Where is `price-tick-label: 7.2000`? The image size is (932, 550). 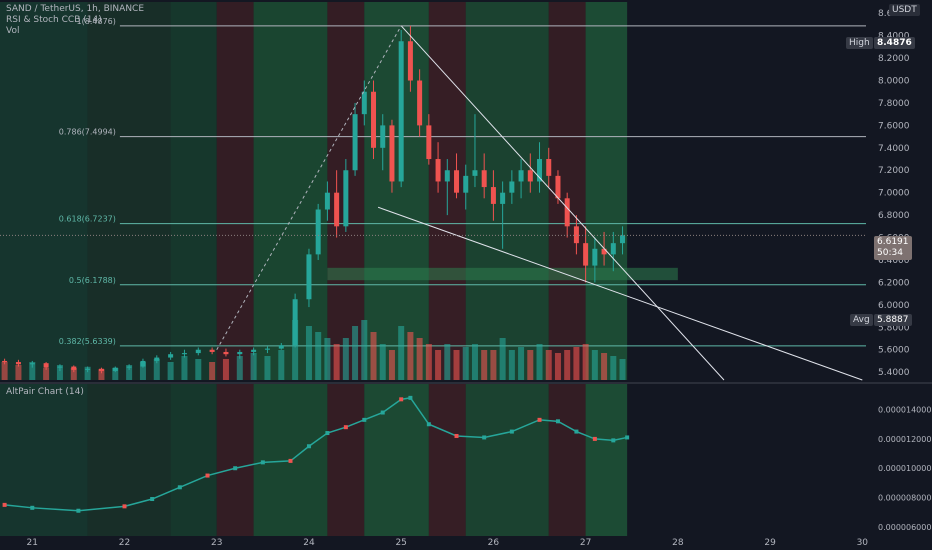 price-tick-label: 7.2000 is located at coordinates (894, 171).